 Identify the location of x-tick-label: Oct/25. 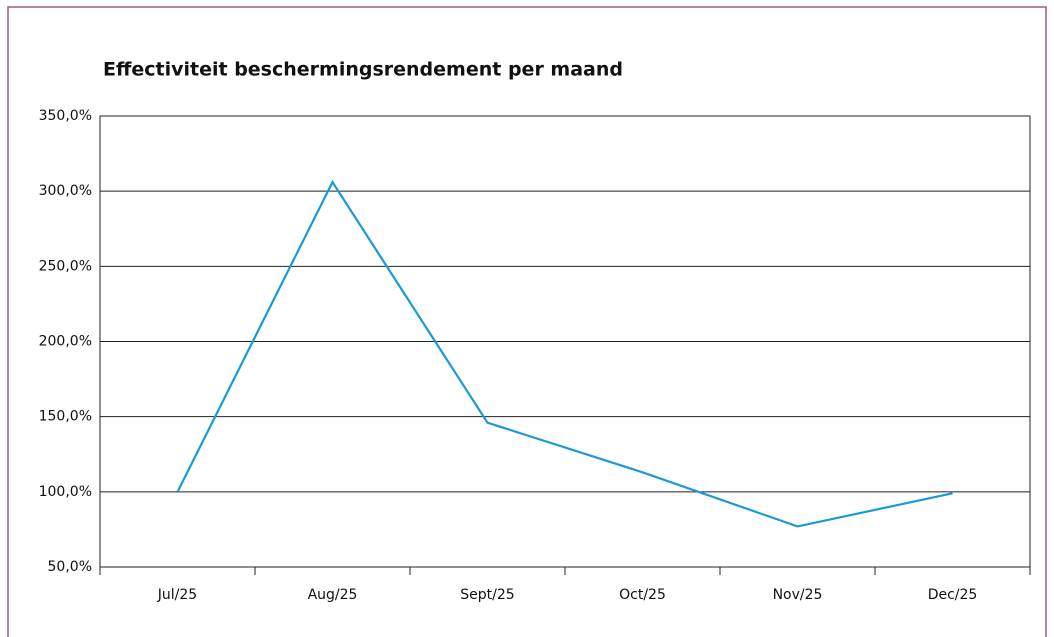
(642, 595).